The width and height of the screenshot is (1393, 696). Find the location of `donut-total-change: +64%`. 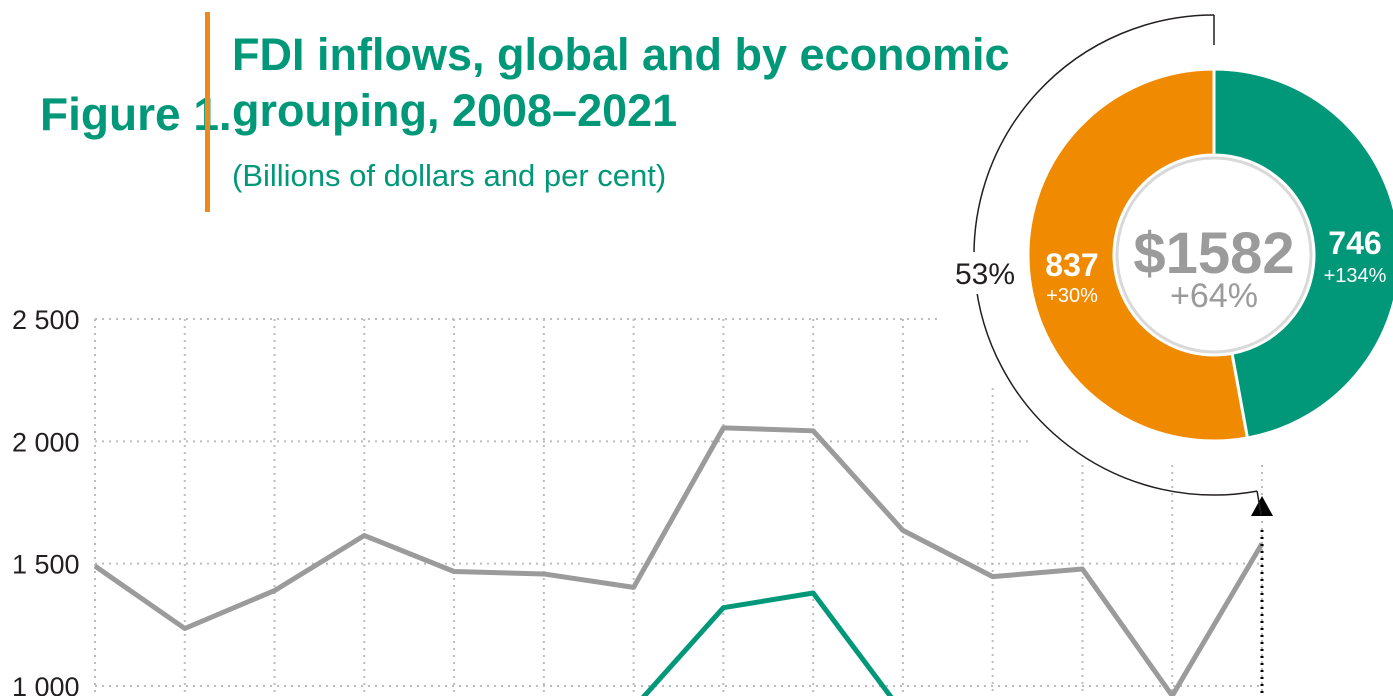

donut-total-change: +64% is located at coordinates (1214, 296).